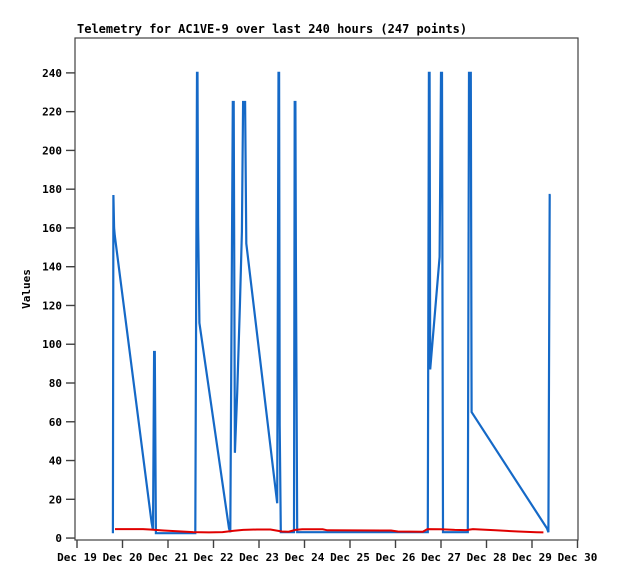  Describe the element at coordinates (77, 557) in the screenshot. I see `x-tick-label: Dec 19` at that location.